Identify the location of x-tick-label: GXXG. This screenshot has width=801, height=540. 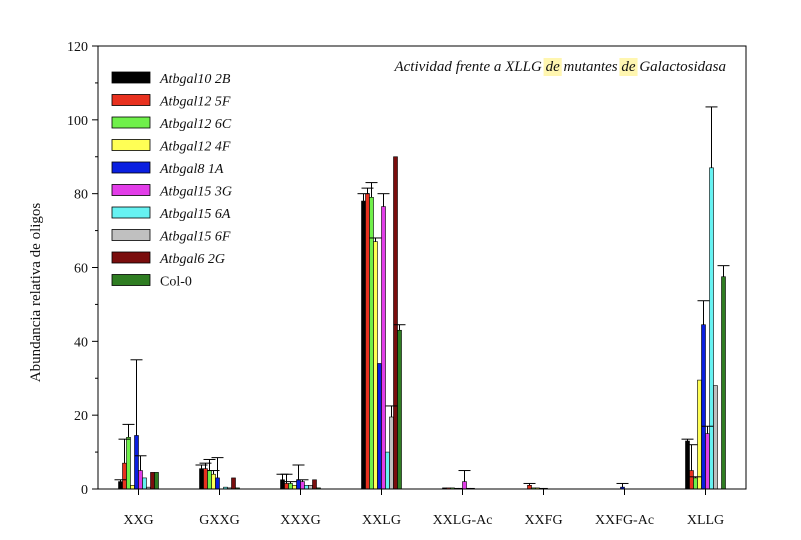
(219, 520).